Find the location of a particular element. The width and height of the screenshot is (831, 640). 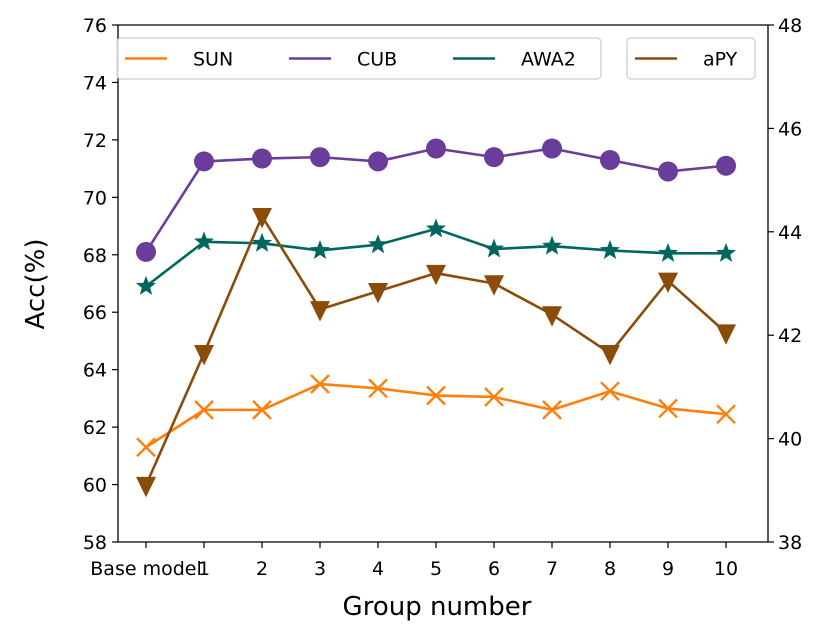

x-tick-label: 3 is located at coordinates (320, 569).